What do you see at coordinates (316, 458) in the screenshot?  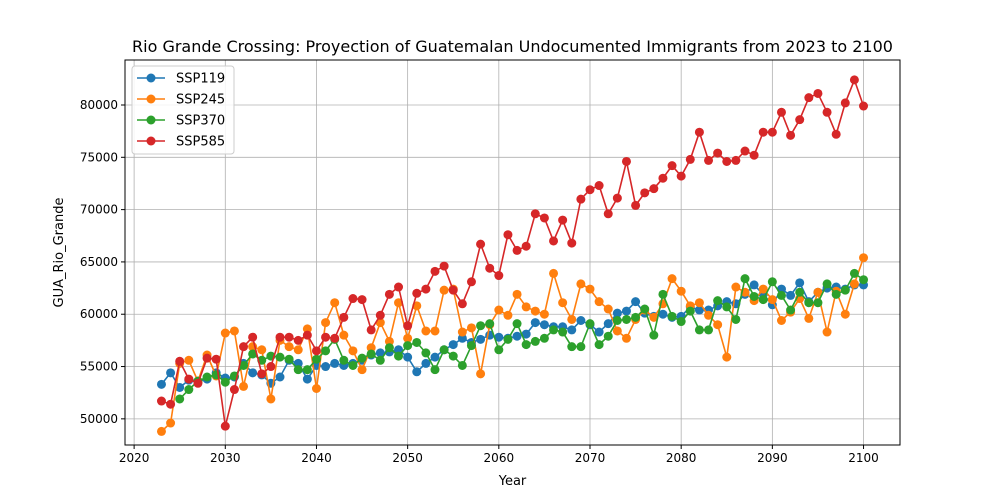 I see `x-tick-label: 2040` at bounding box center [316, 458].